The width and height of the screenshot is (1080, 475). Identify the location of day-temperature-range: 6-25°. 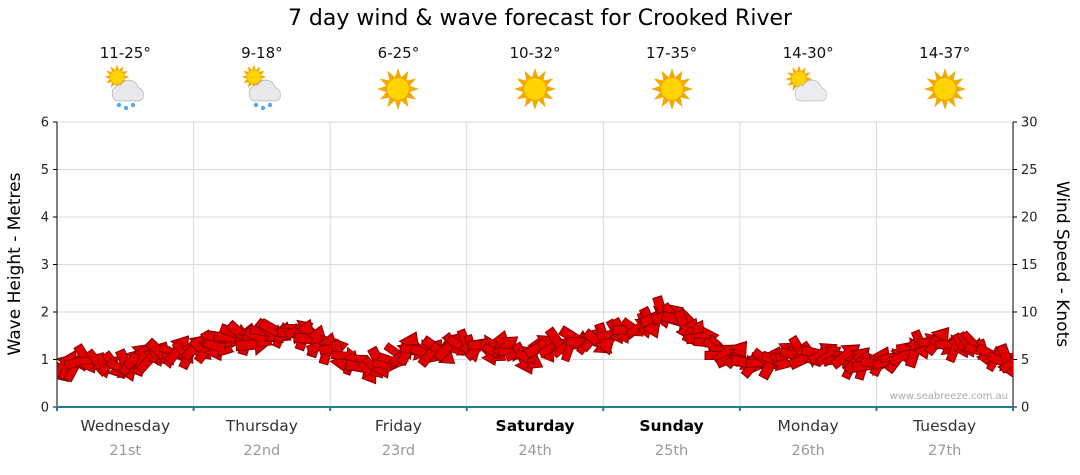
(398, 53).